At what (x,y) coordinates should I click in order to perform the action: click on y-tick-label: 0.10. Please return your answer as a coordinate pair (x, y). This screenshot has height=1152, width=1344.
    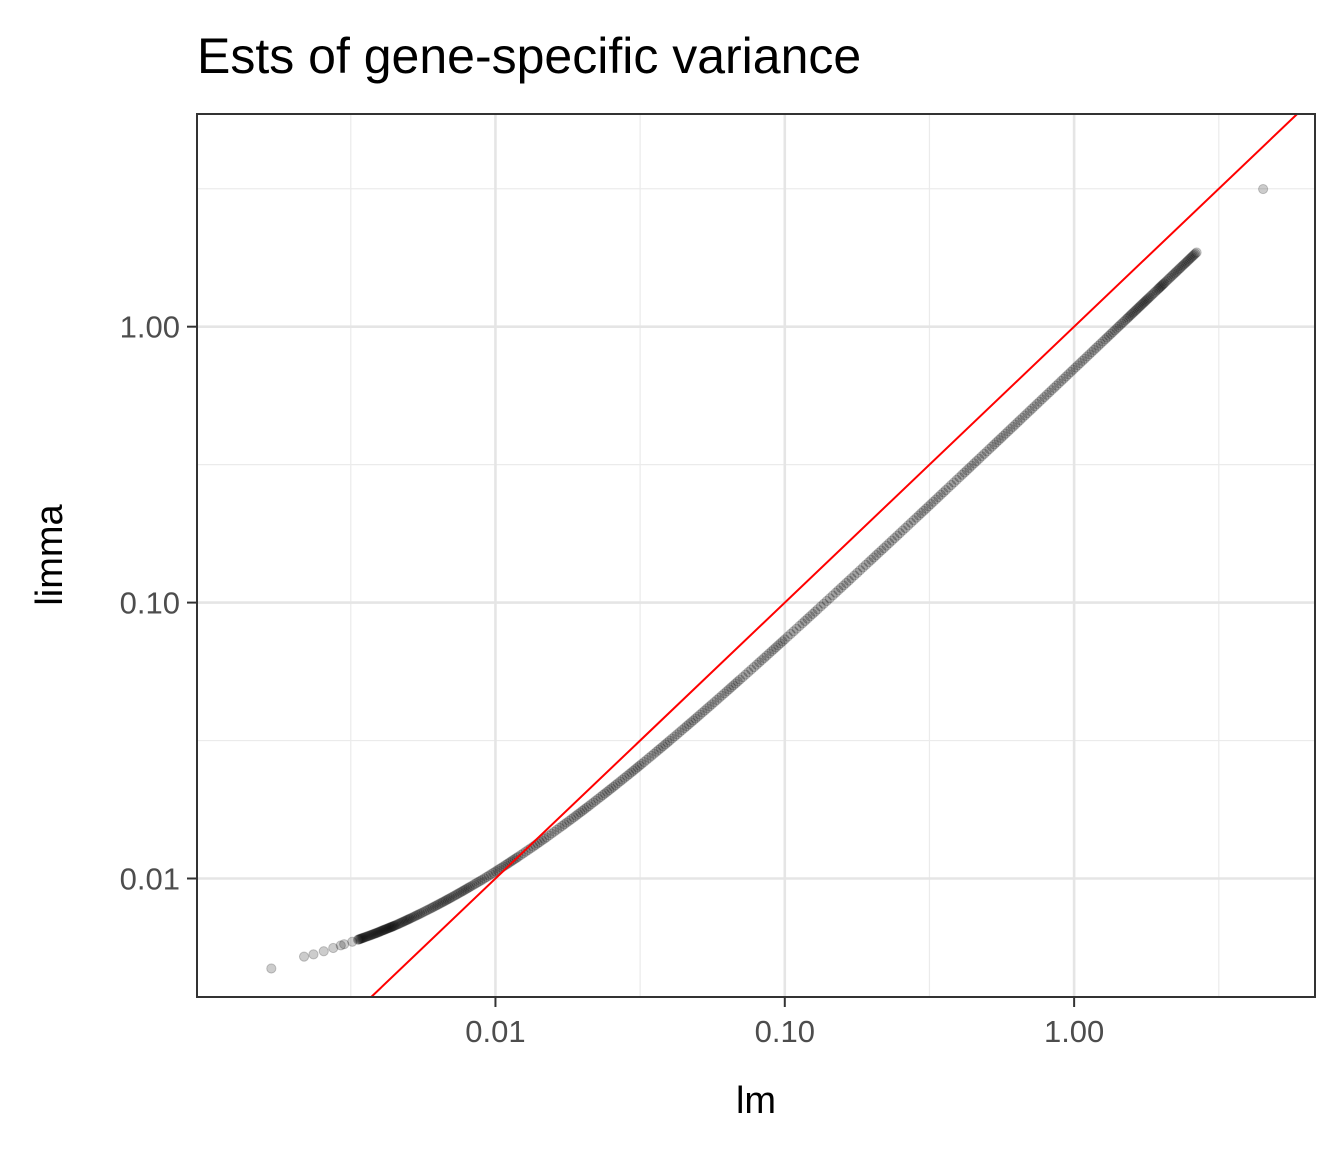
    Looking at the image, I should click on (150, 603).